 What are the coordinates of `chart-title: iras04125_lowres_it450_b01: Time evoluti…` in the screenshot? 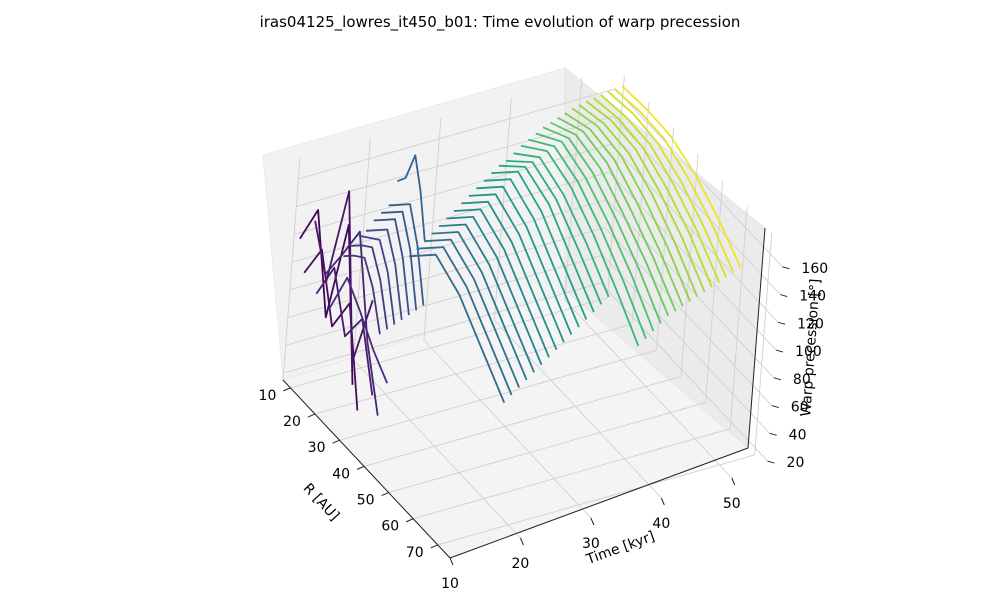 It's located at (500, 22).